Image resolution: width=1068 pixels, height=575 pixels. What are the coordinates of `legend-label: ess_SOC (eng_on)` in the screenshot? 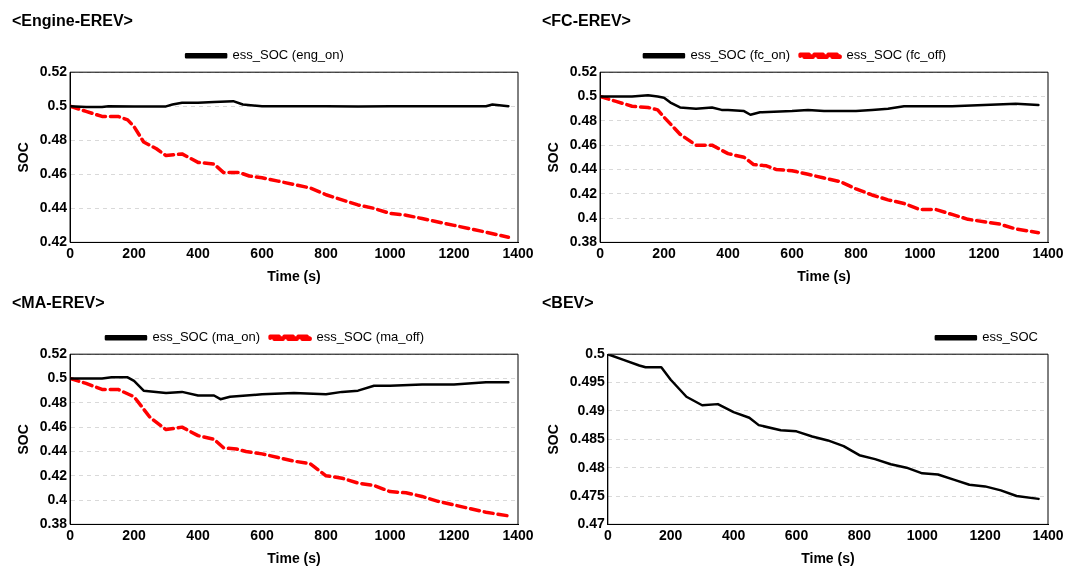 It's located at (288, 55).